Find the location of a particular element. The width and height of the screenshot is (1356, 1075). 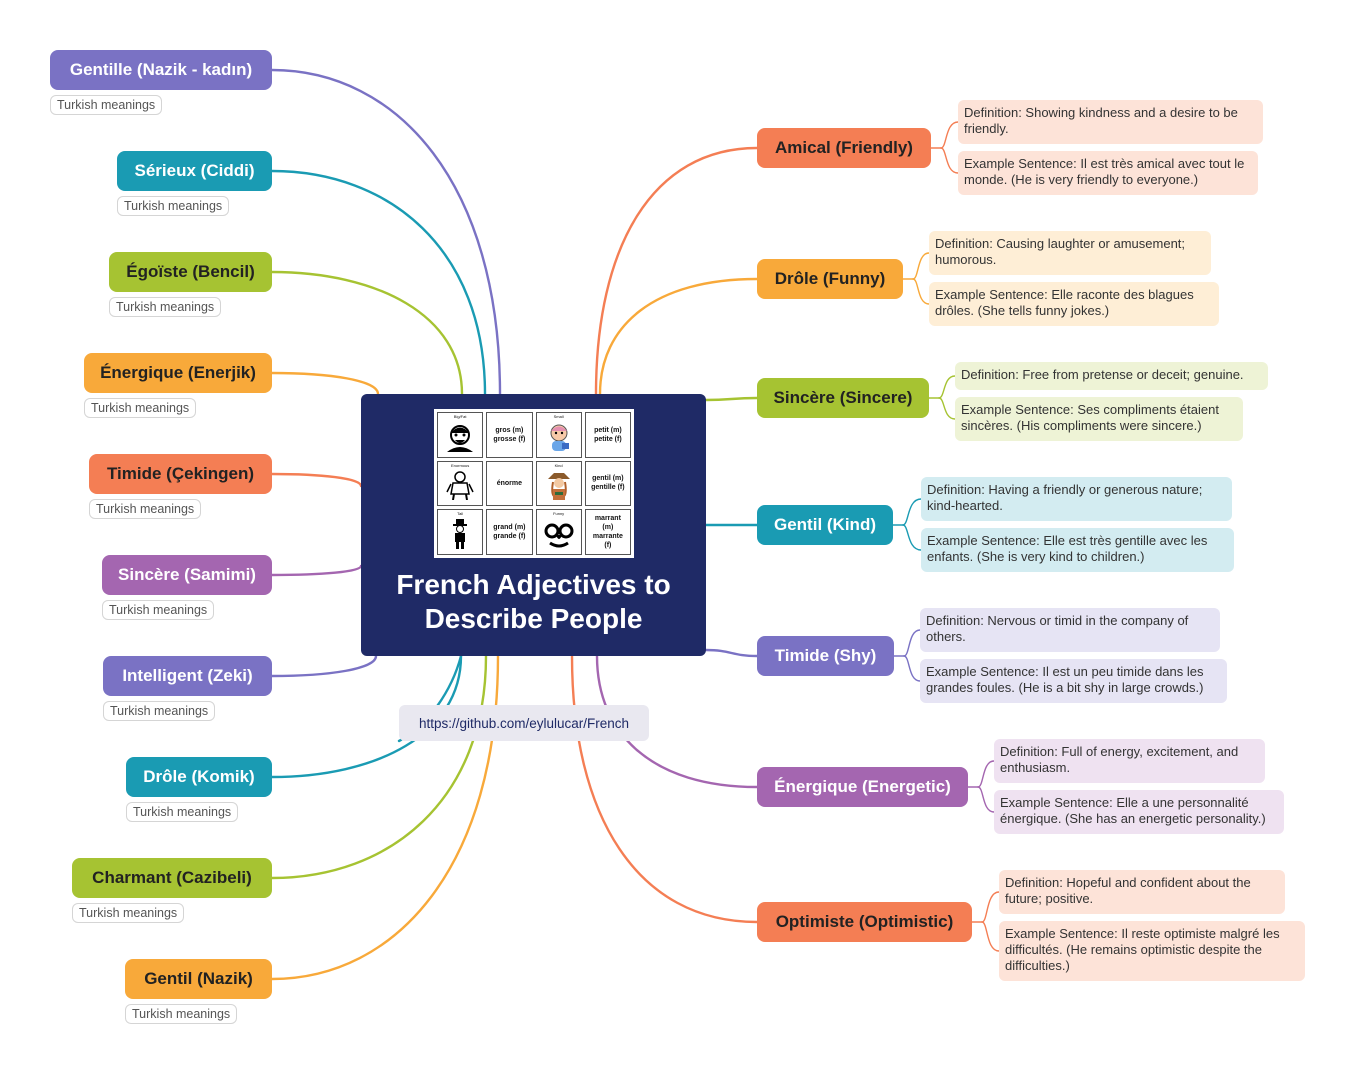

picture-text: marrant (m) marrante (f) is located at coordinates (607, 532).